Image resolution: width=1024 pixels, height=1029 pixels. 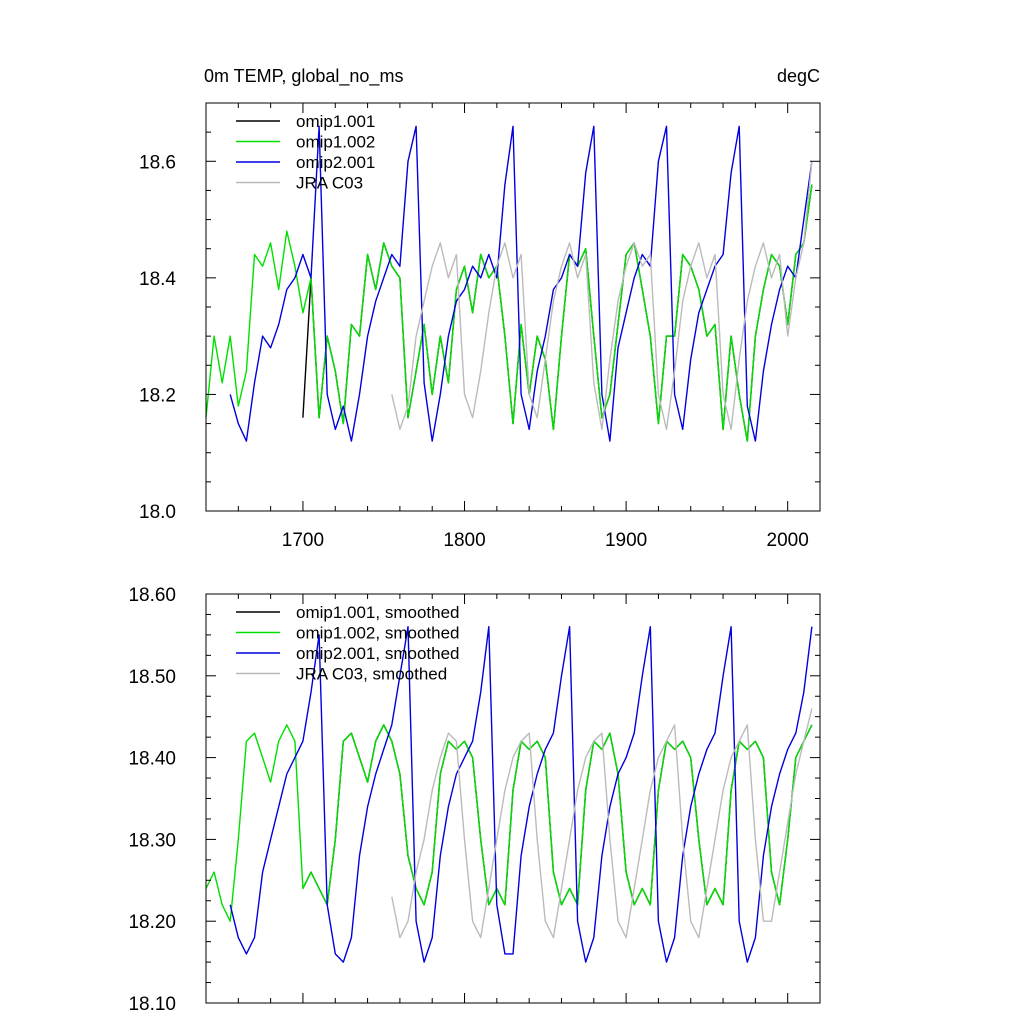 What do you see at coordinates (378, 612) in the screenshot?
I see `legend-label: omip1.001, smoothed` at bounding box center [378, 612].